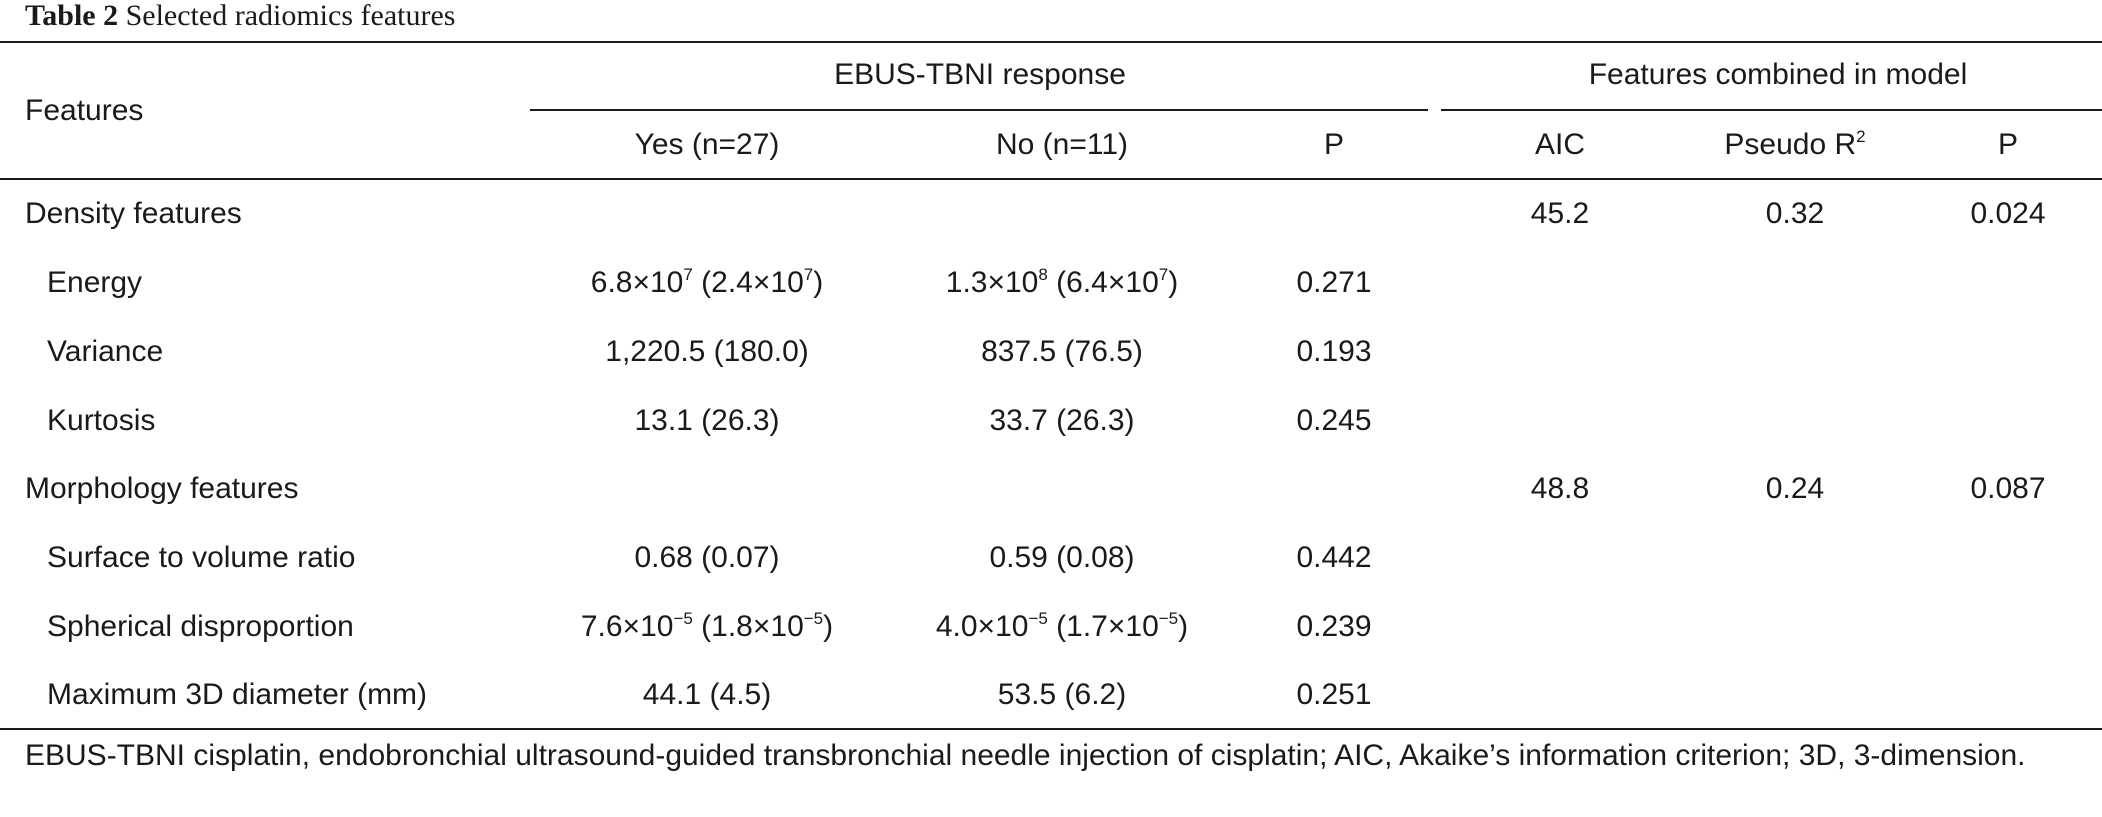 Image resolution: width=2102 pixels, height=817 pixels. What do you see at coordinates (72, 16) in the screenshot?
I see `table-caption-label: Table 2` at bounding box center [72, 16].